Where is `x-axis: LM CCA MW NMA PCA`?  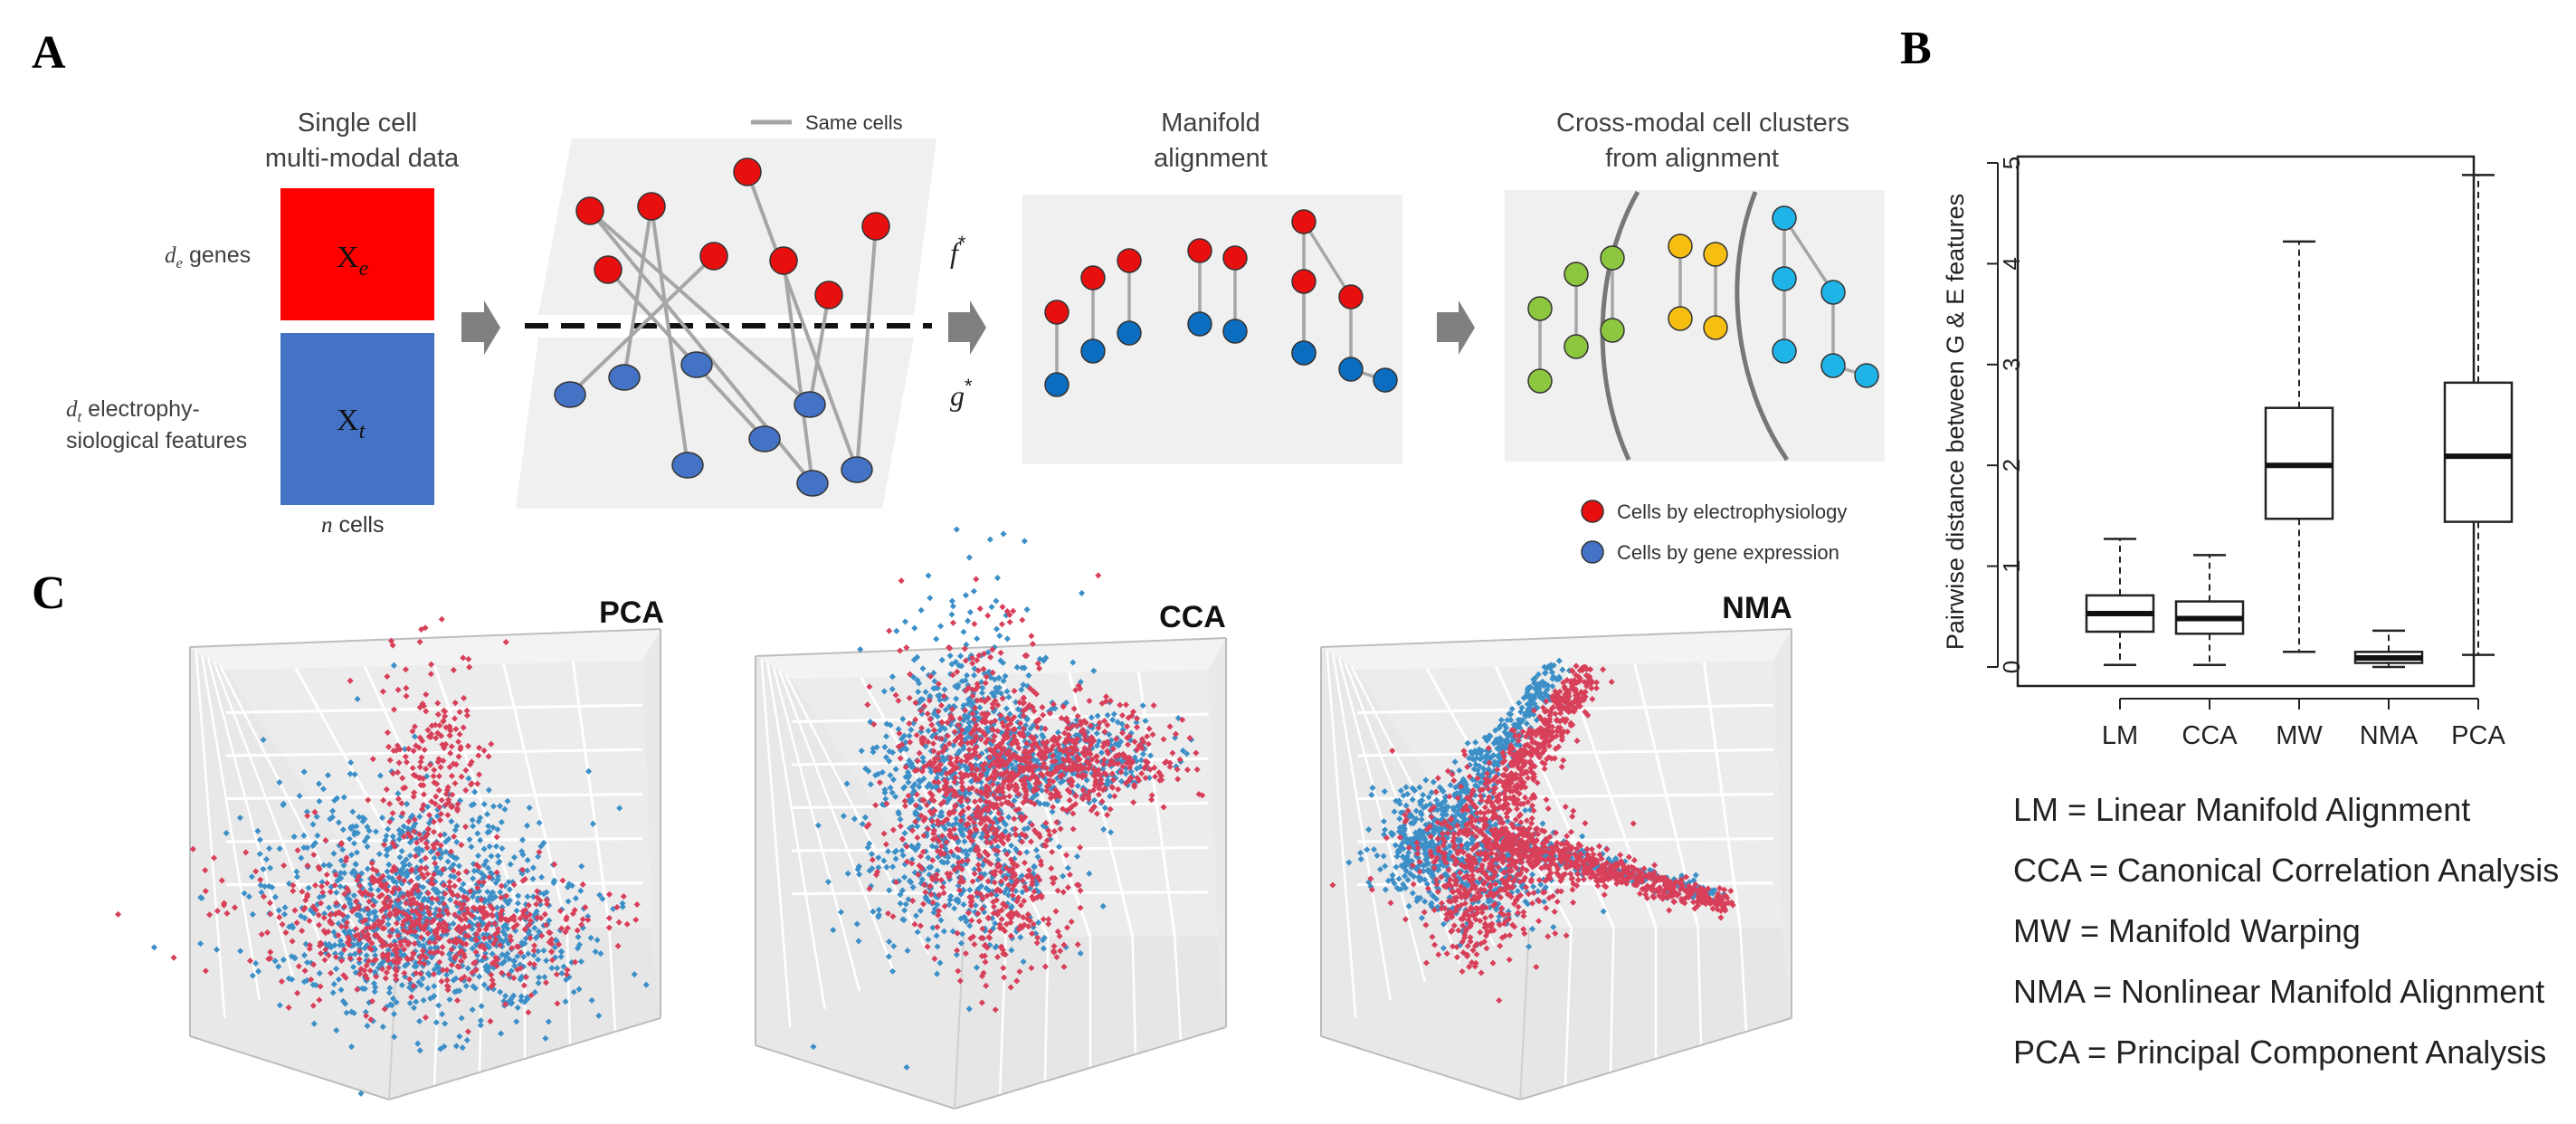 x-axis: LM CCA MW NMA PCA is located at coordinates (2303, 724).